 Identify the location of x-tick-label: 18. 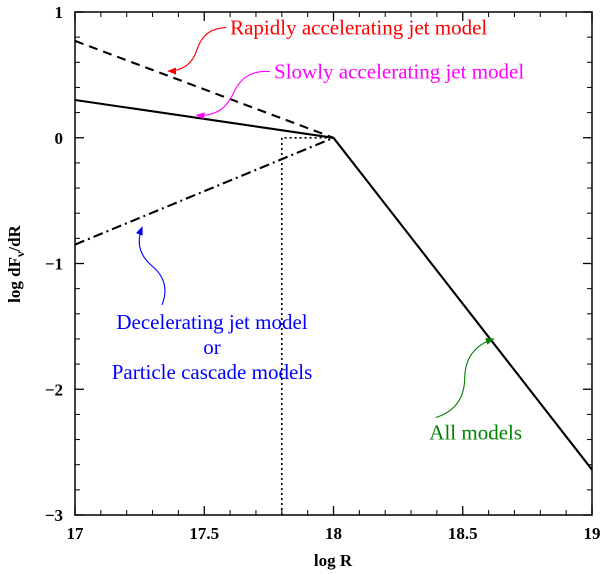
(333, 533).